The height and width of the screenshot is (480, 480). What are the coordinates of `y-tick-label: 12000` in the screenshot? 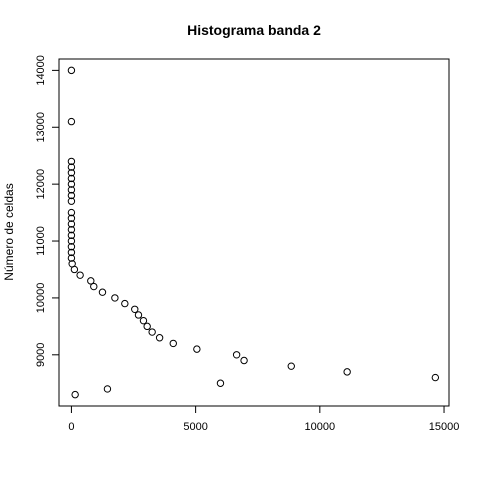 It's located at (41, 184).